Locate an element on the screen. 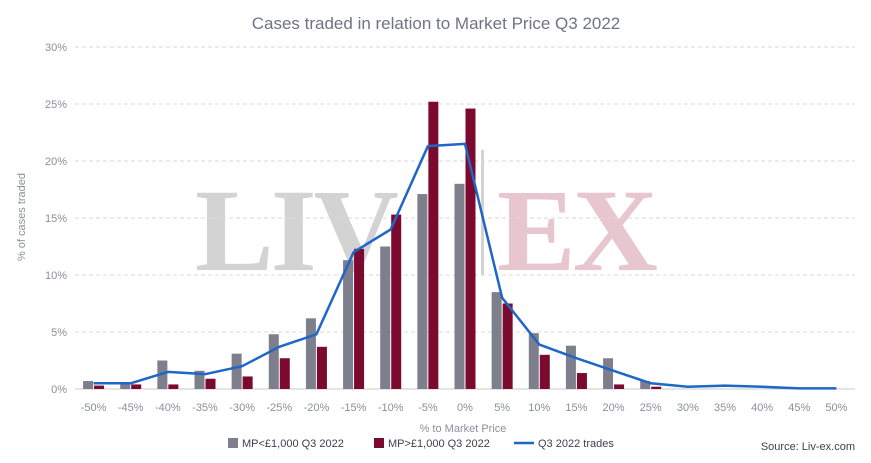 Image resolution: width=871 pixels, height=463 pixels. x-tick-label: 25% is located at coordinates (651, 408).